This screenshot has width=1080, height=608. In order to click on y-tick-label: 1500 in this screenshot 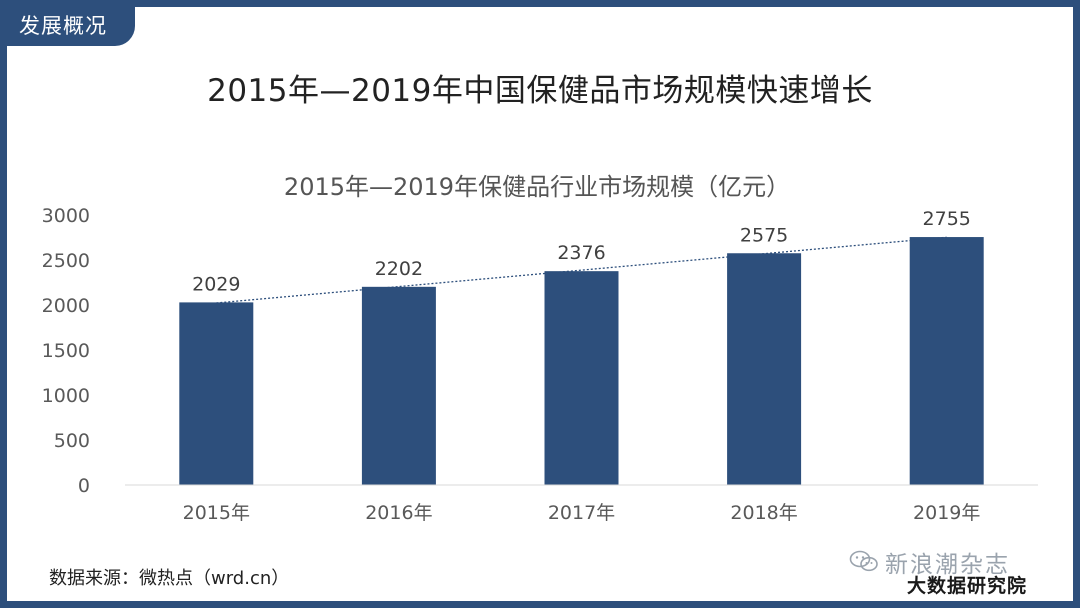, I will do `click(66, 351)`.